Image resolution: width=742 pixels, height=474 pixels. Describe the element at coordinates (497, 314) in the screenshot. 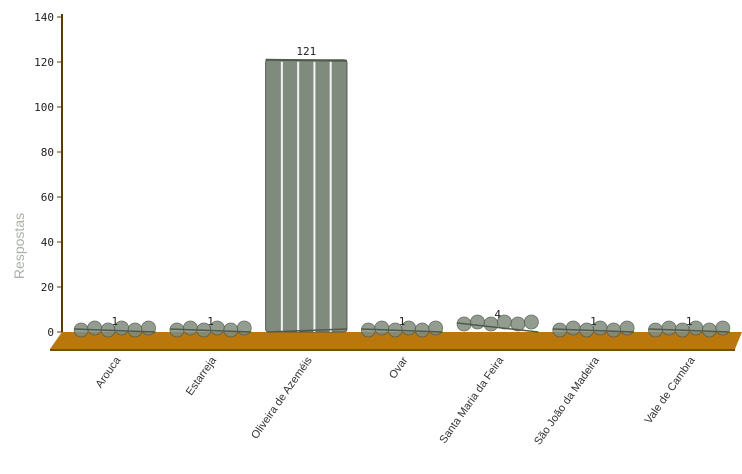

I see `data-label: 4` at that location.